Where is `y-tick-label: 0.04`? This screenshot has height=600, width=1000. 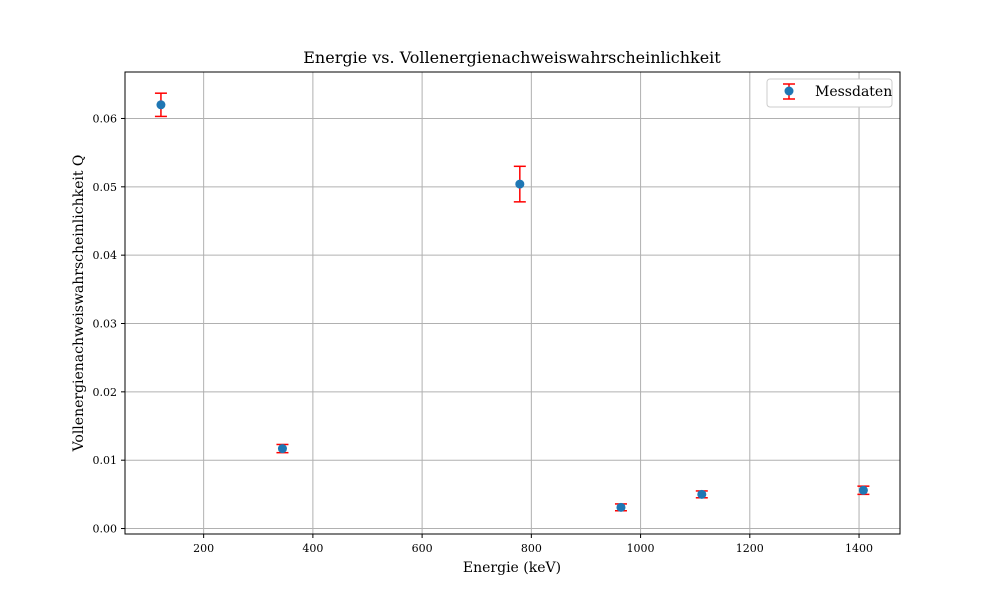
y-tick-label: 0.04 is located at coordinates (105, 255).